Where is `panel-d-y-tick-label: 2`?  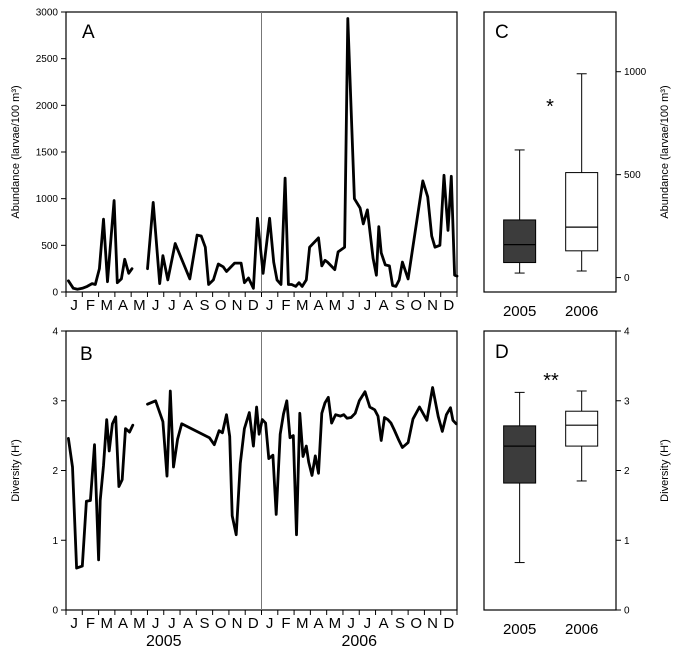
panel-d-y-tick-label: 2 is located at coordinates (627, 471).